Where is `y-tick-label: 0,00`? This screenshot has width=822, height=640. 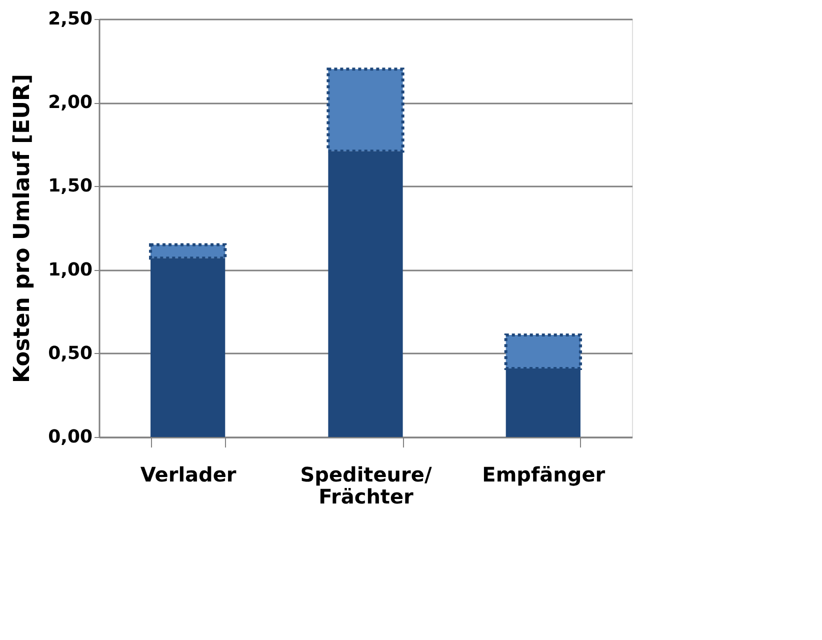 y-tick-label: 0,00 is located at coordinates (70, 437).